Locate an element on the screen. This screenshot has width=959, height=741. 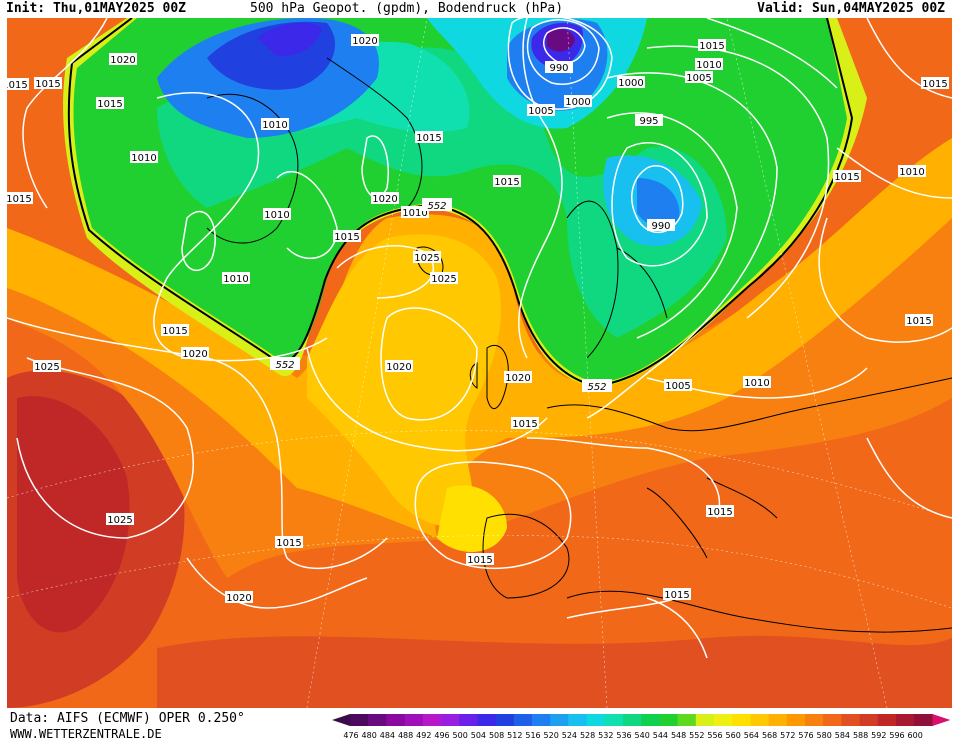
contour-552-label: 552 is located at coordinates (284, 365).